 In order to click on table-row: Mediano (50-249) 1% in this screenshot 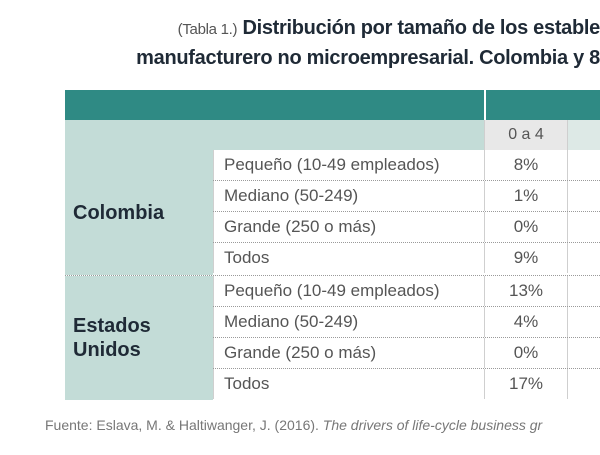, I will do `click(406, 196)`.